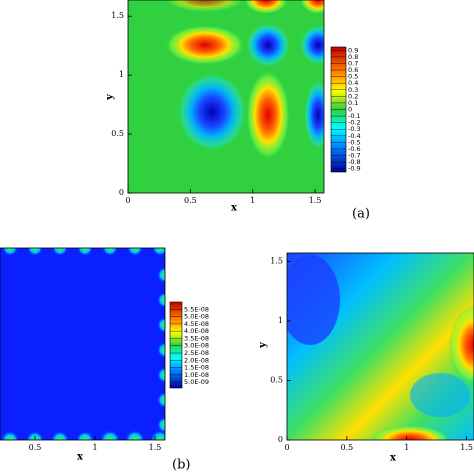  What do you see at coordinates (354, 162) in the screenshot?
I see `colorbar-tick-label: -0.8` at bounding box center [354, 162].